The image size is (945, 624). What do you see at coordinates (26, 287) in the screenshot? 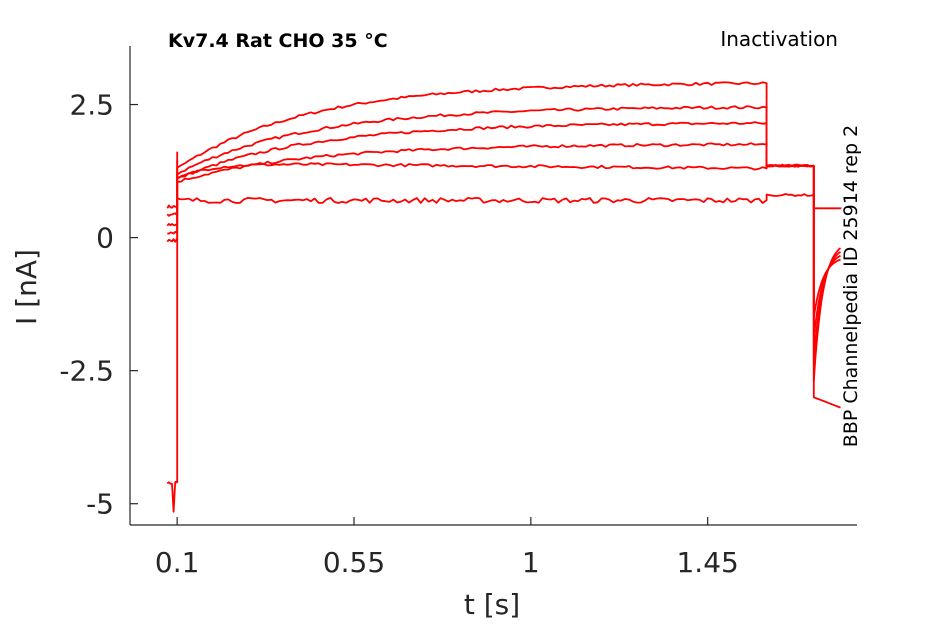
I see `y-axis-label: I [nA]` at bounding box center [26, 287].